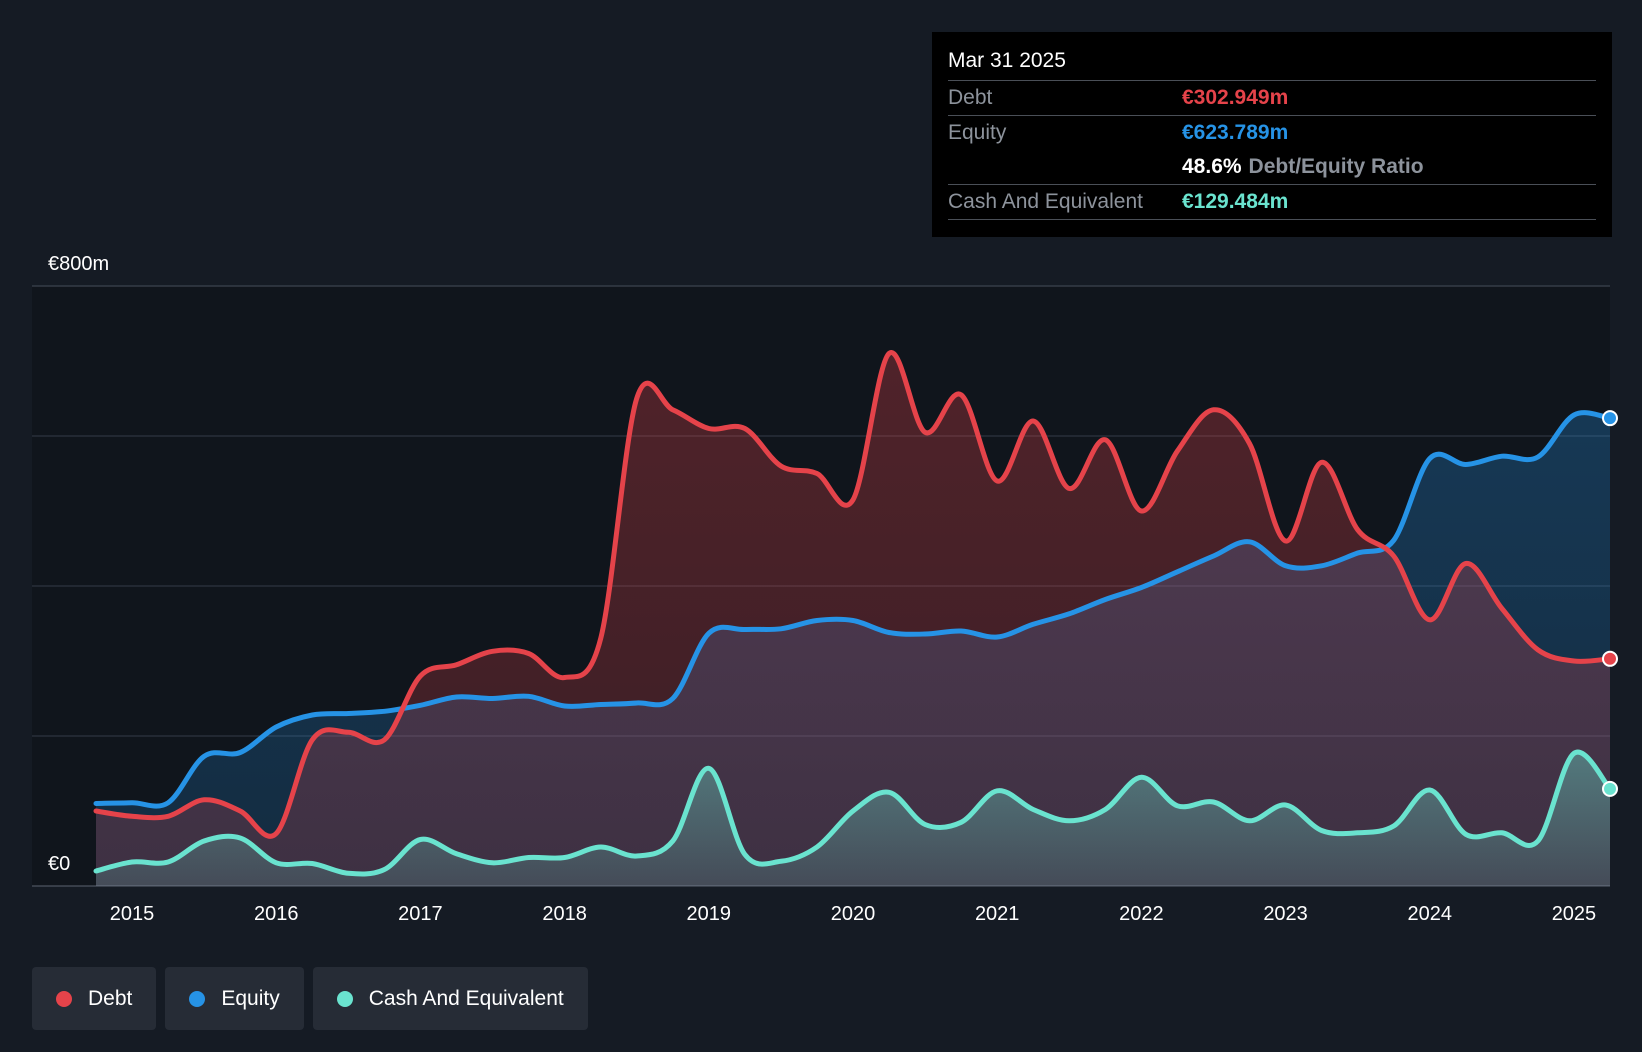 The width and height of the screenshot is (1642, 1052). Describe the element at coordinates (1212, 166) in the screenshot. I see `tooltip-ratio-value: 48.6%` at that location.